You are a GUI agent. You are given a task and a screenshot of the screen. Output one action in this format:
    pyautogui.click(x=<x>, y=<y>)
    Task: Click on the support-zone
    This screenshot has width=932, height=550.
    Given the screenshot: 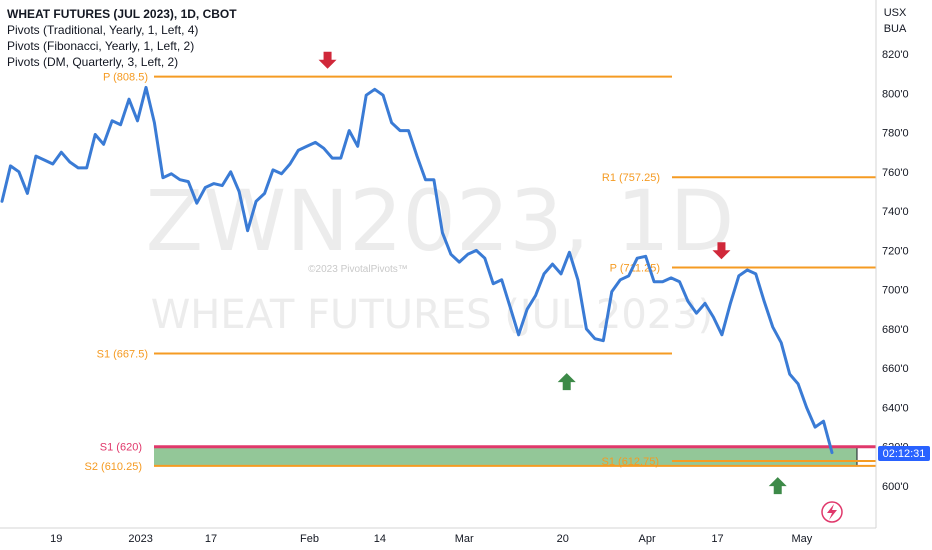 What is the action you would take?
    pyautogui.click(x=505, y=456)
    